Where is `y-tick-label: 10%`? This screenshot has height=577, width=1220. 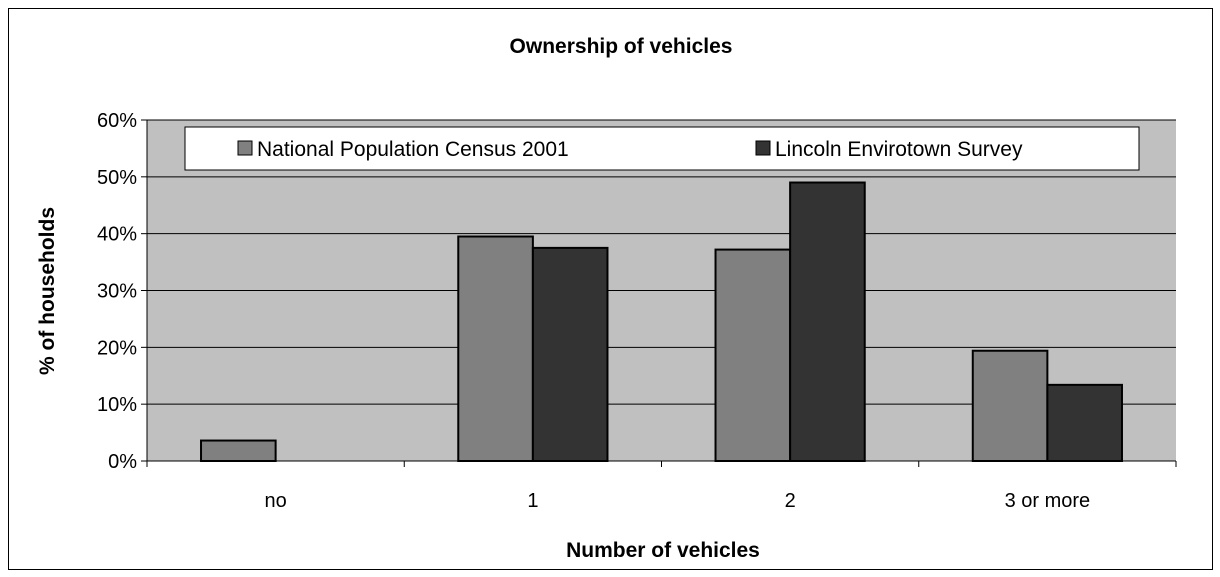
y-tick-label: 10% is located at coordinates (117, 405).